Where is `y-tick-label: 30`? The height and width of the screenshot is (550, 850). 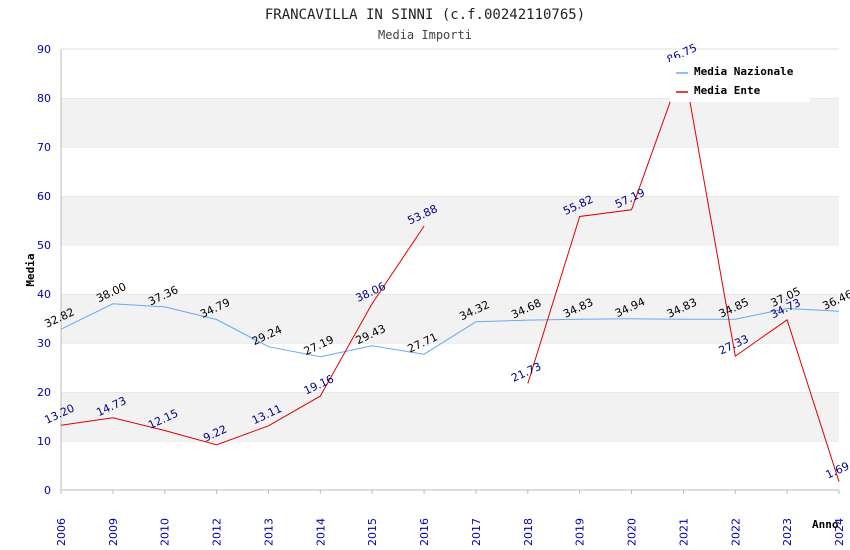 y-tick-label: 30 is located at coordinates (44, 343).